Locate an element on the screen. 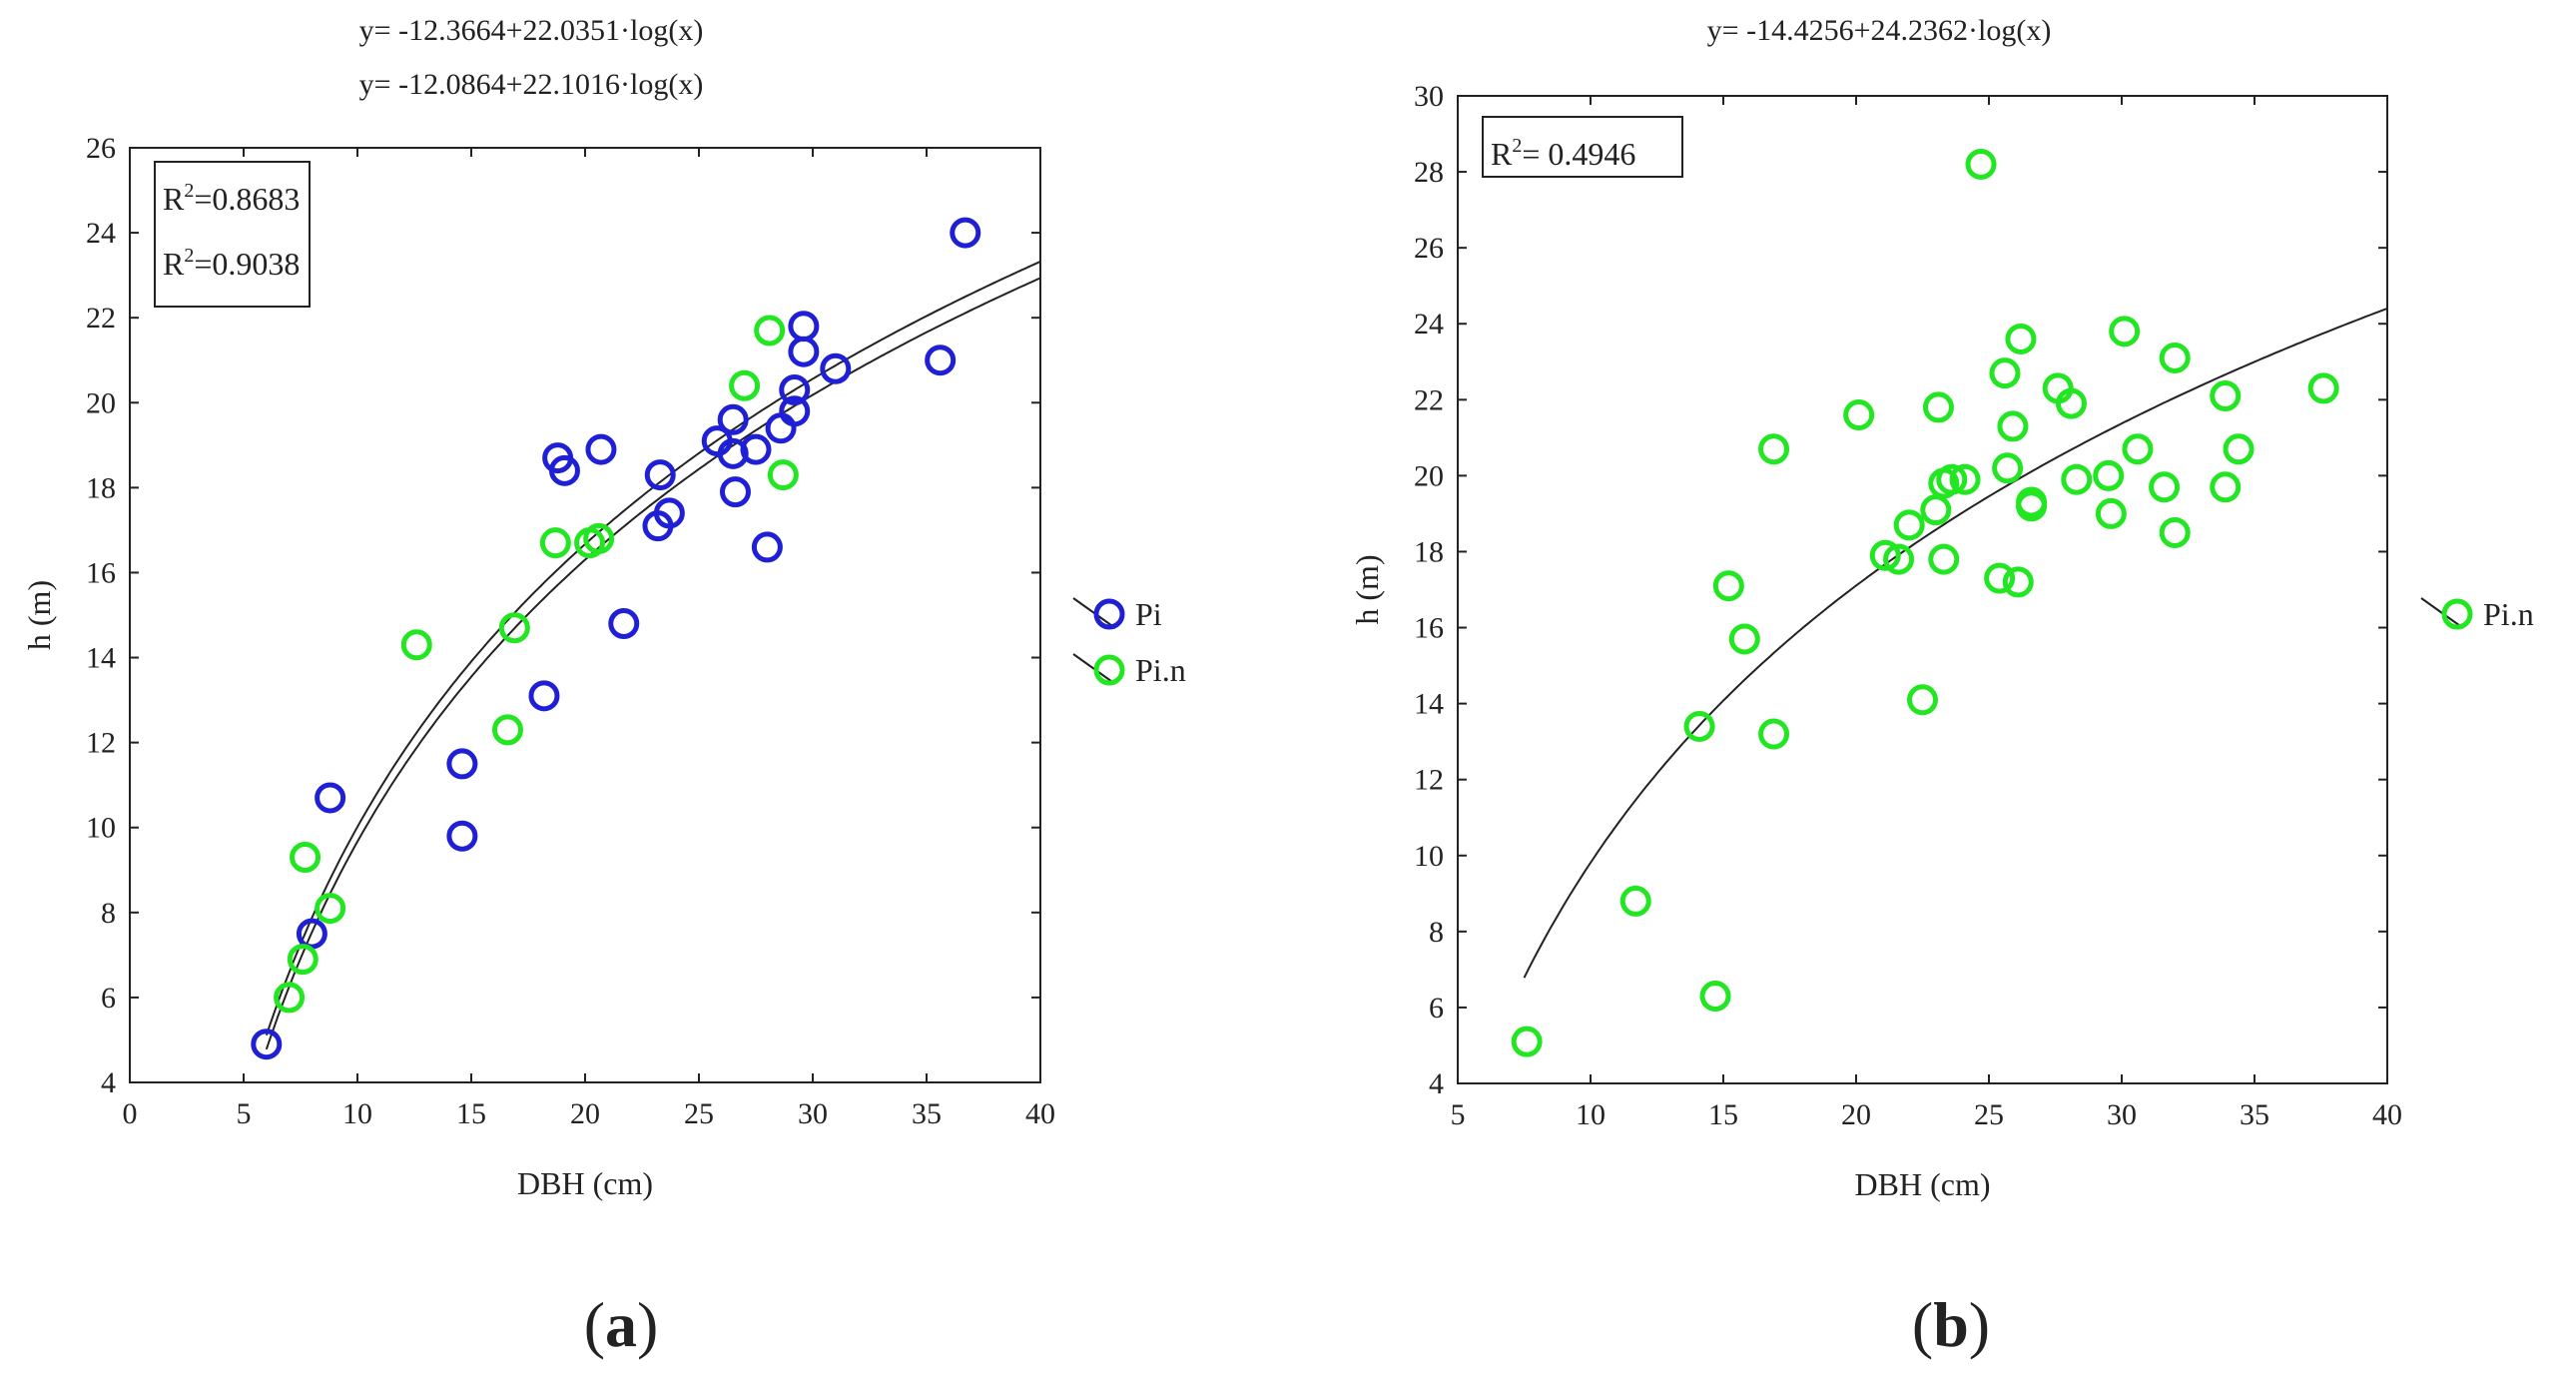  regression-equation: y= -12.3664+22.0351·log(x) is located at coordinates (531, 30).